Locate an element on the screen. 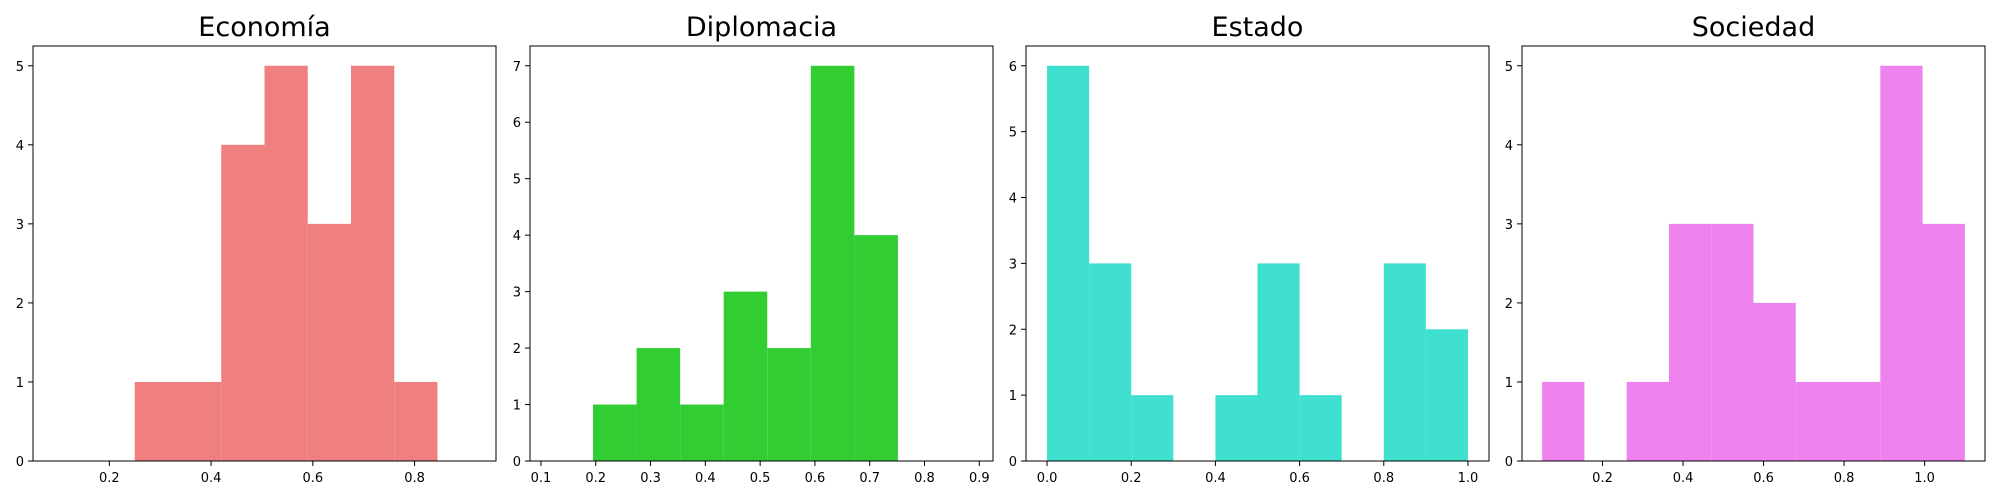 Image resolution: width=2000 pixels, height=500 pixels. x-tick-label: 0.1 is located at coordinates (541, 478).